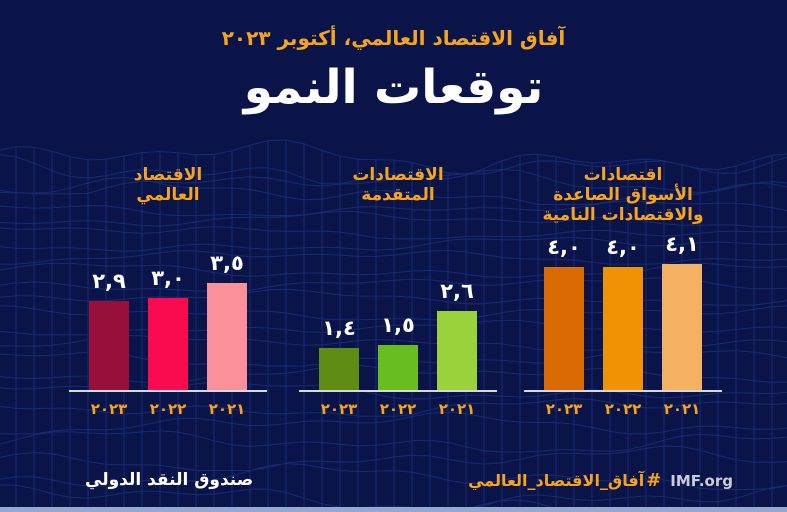  I want to click on bar-cell: ١,٤, so click(339, 354).